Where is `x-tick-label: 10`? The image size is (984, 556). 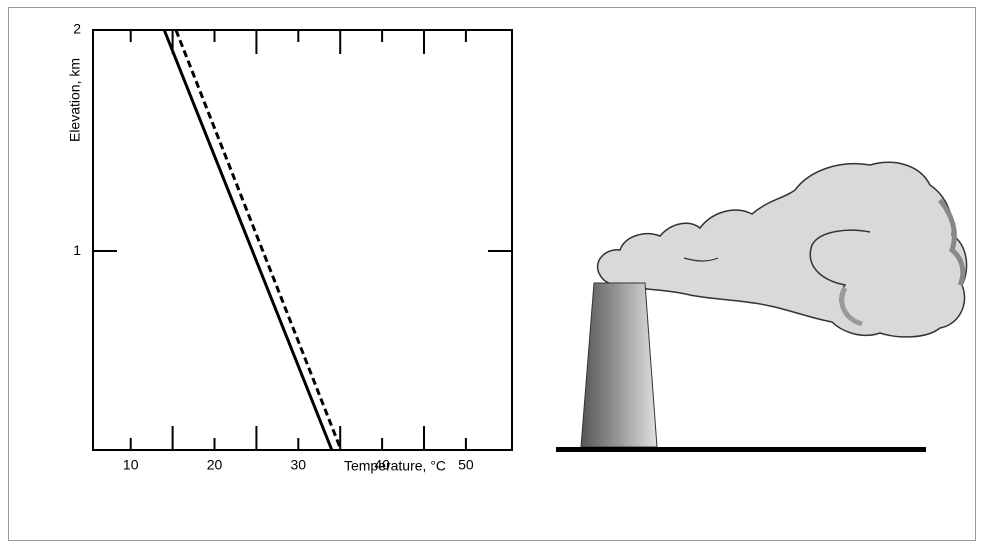
x-tick-label: 10 is located at coordinates (131, 465).